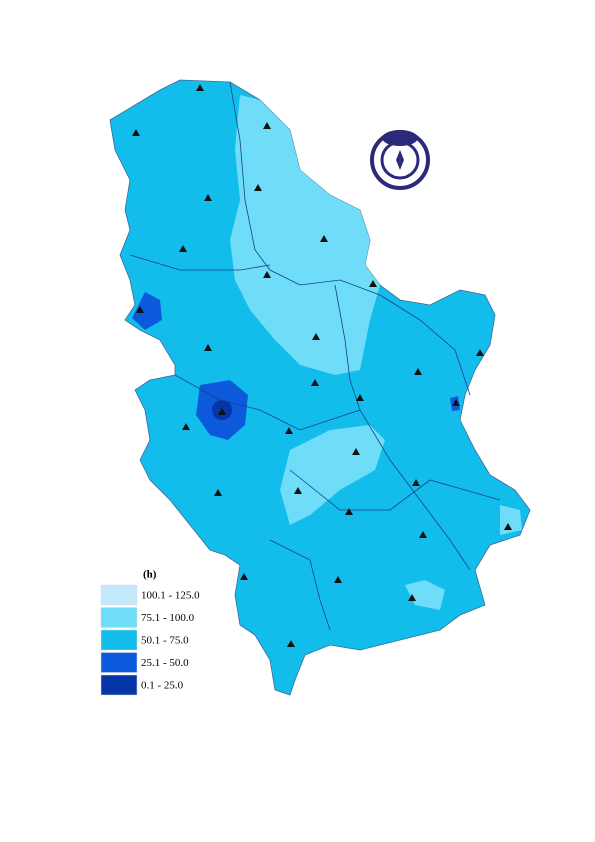  I want to click on logo, so click(400, 160).